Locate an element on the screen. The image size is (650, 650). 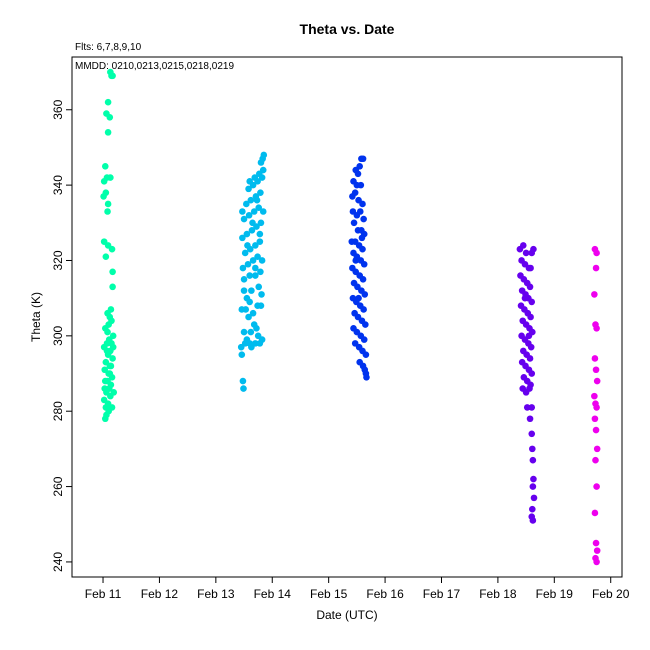
y-tick-label: 280 is located at coordinates (58, 411).